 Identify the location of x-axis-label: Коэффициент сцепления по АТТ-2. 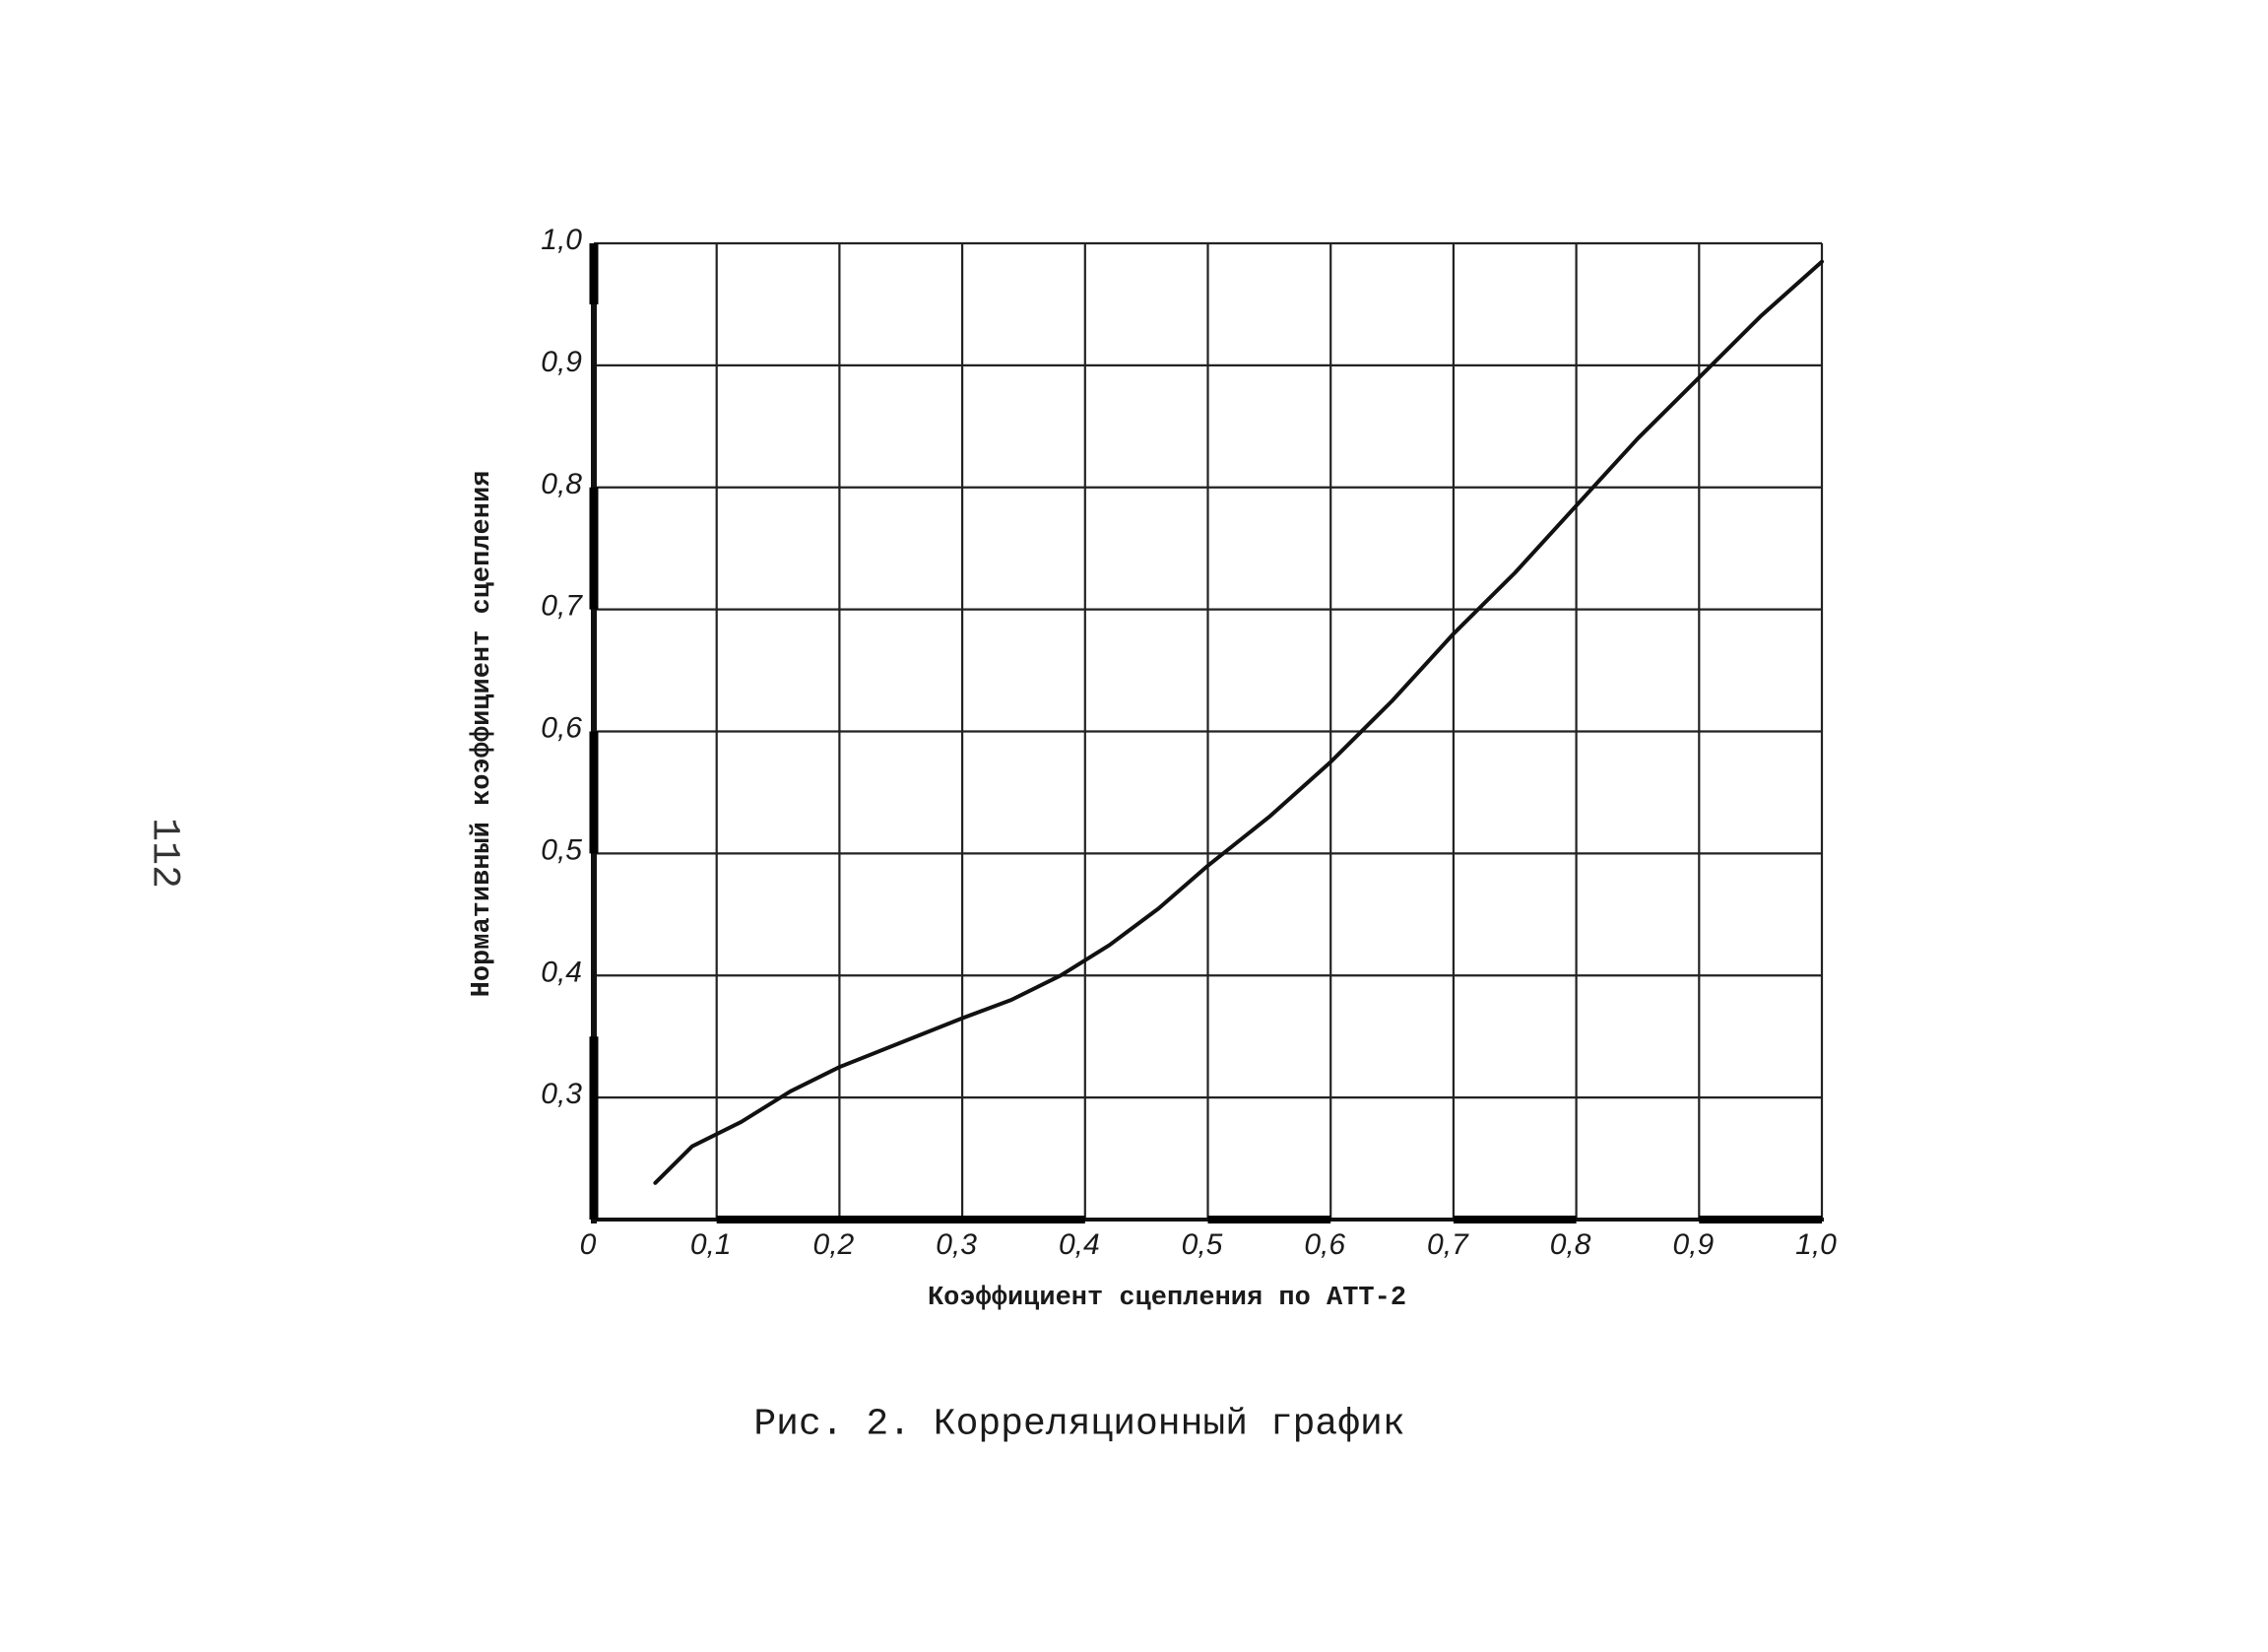
(1167, 1299).